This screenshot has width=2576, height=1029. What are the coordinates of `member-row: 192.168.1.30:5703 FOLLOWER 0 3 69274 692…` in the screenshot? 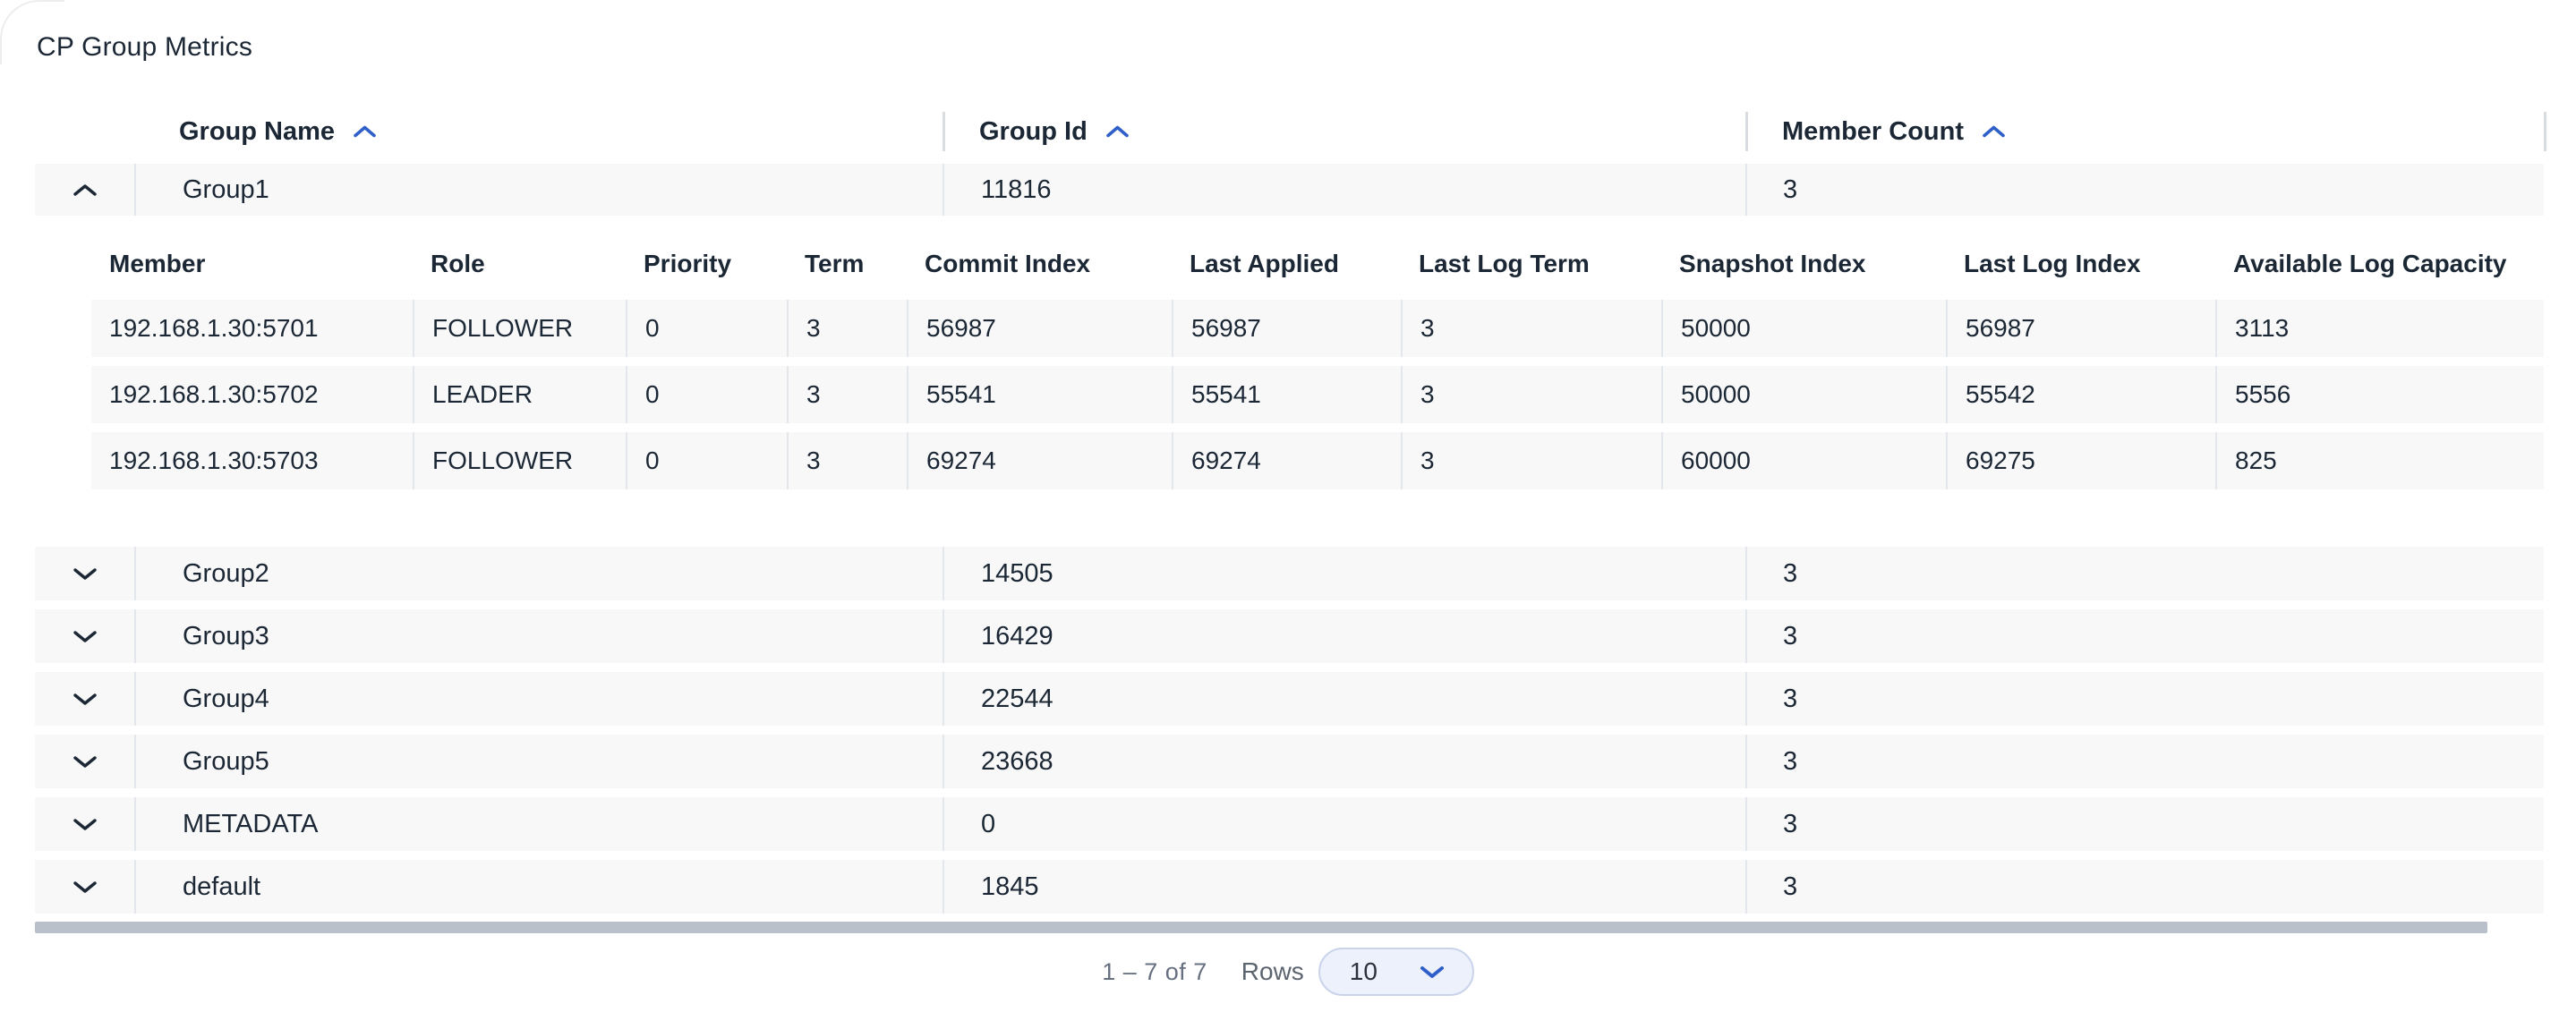 It's located at (1317, 461).